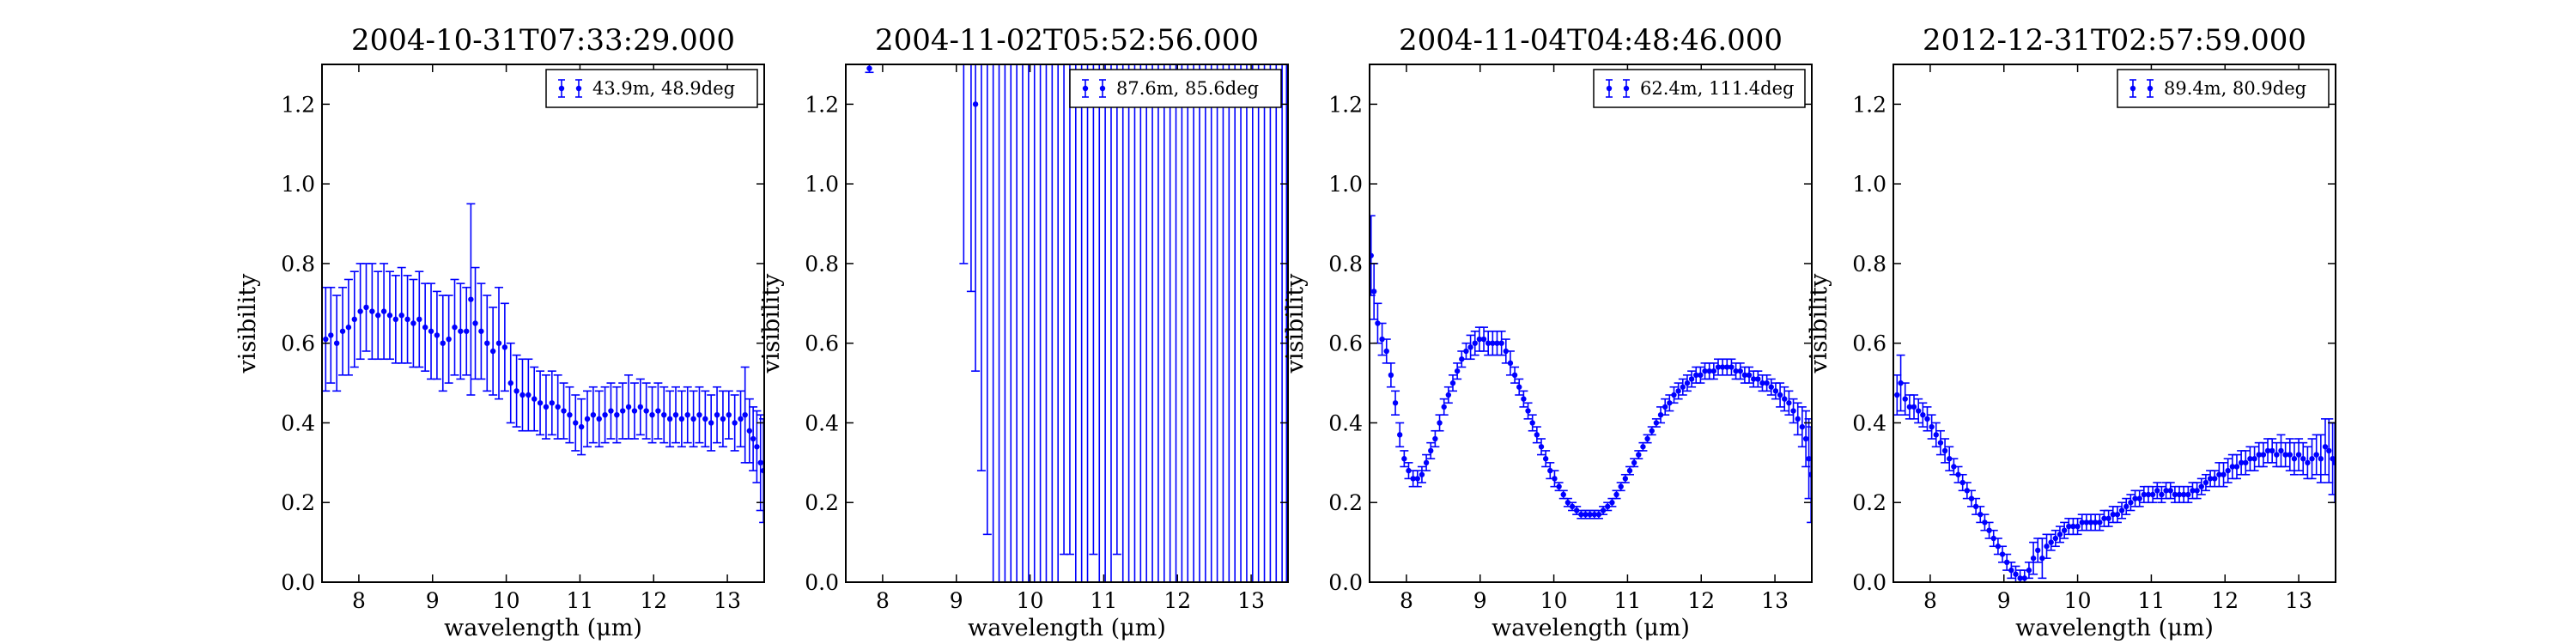 This screenshot has width=2576, height=644. I want to click on chart-title: 2004-11-02T05:52:56.000, so click(1067, 40).